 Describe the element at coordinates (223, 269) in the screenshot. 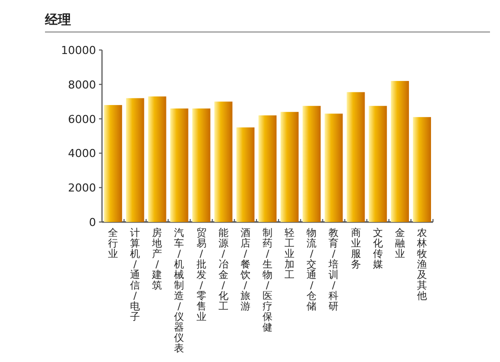

I see `x-tick-label: 能源/冶金/化工` at that location.